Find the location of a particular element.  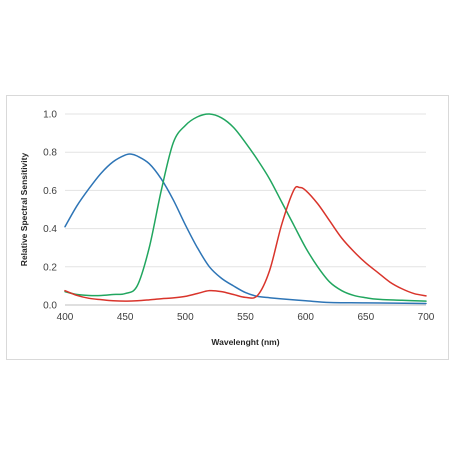

x-tick-label: 400 is located at coordinates (65, 317).